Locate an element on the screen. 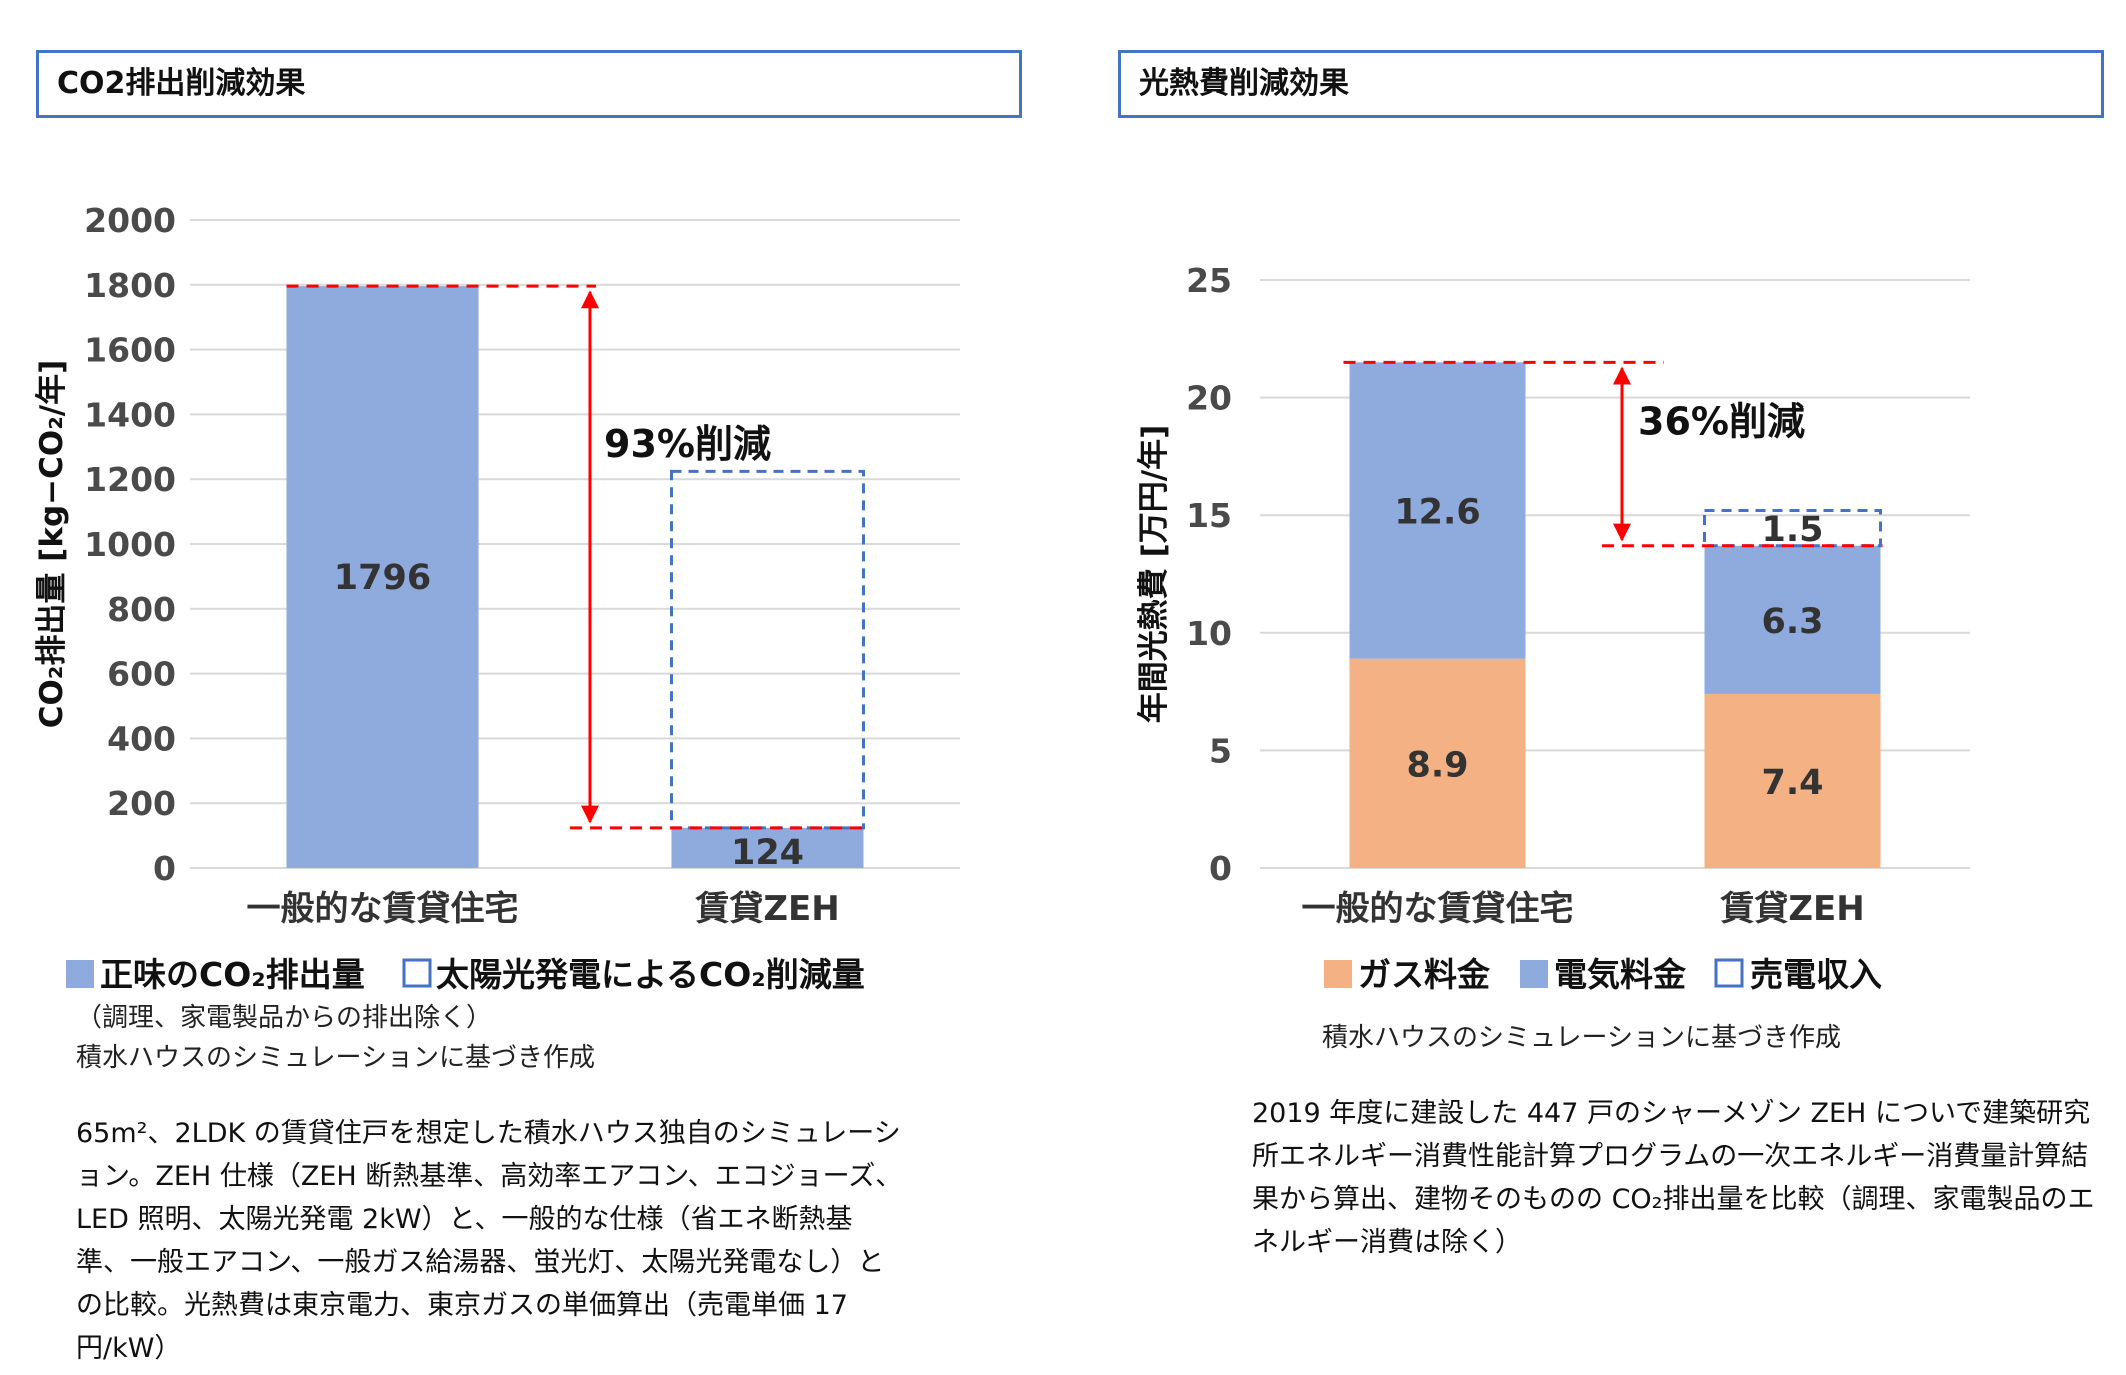 The height and width of the screenshot is (1375, 2126). y-axis-label: CO₂排出量 [kg−CO₂/年] is located at coordinates (52, 544).